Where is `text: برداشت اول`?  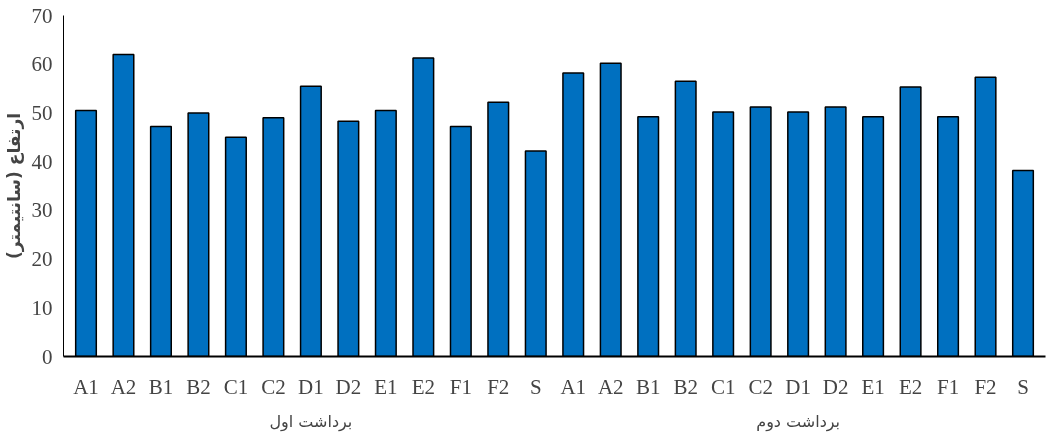
text: برداشت اول is located at coordinates (311, 421).